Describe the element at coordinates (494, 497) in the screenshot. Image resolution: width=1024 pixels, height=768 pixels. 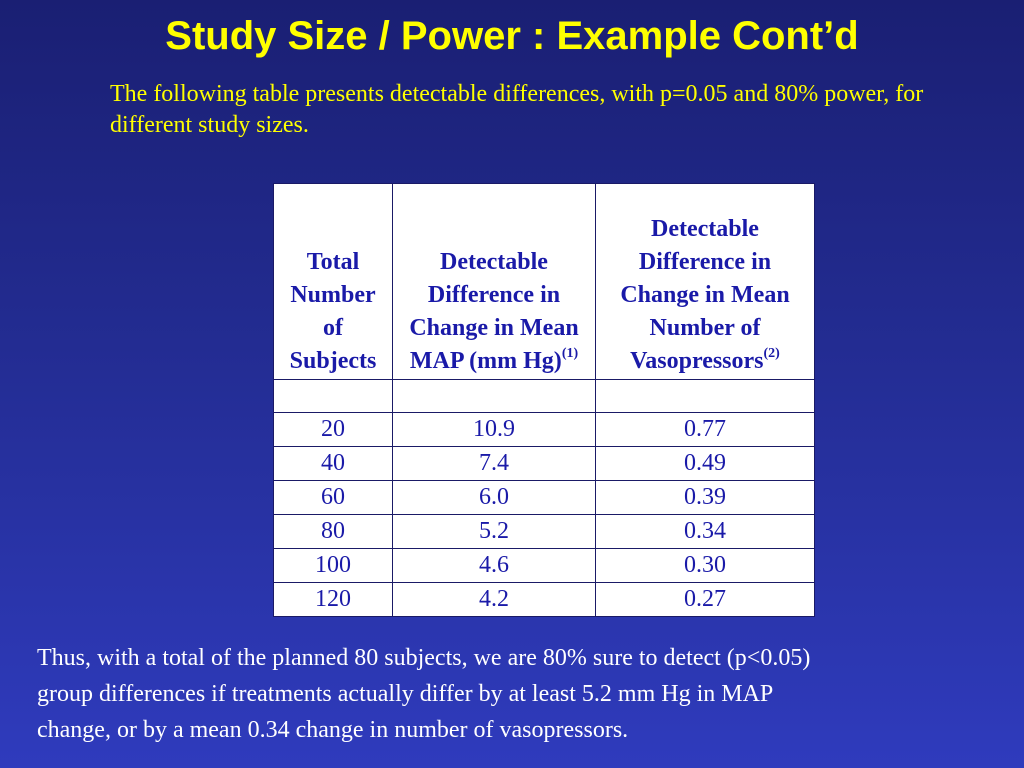
I see `cell-map: 6.0` at that location.